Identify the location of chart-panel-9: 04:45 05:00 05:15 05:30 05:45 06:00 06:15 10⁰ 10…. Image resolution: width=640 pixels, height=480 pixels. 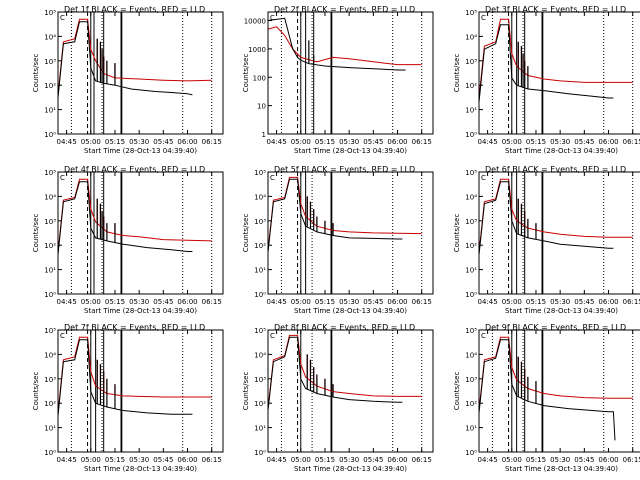
(546, 398).